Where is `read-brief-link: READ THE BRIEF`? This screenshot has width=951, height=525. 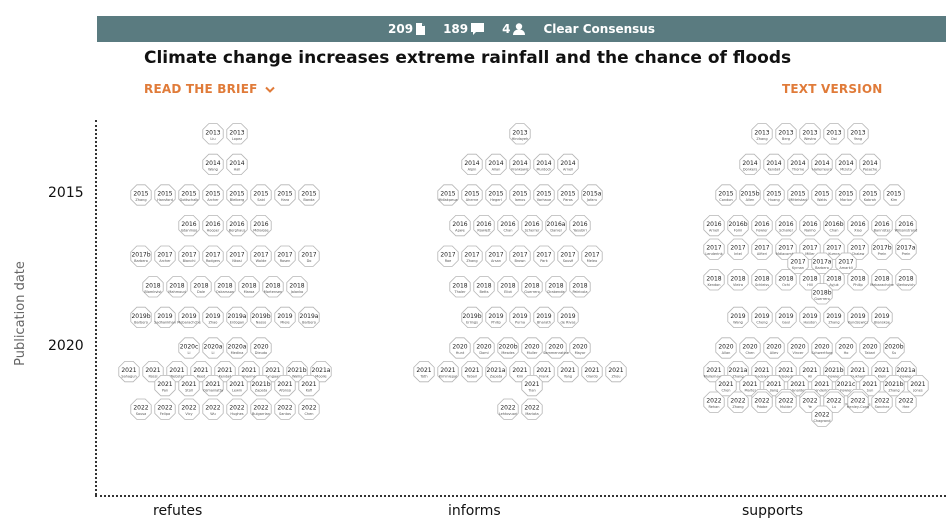 read-brief-link: READ THE BRIEF is located at coordinates (209, 89).